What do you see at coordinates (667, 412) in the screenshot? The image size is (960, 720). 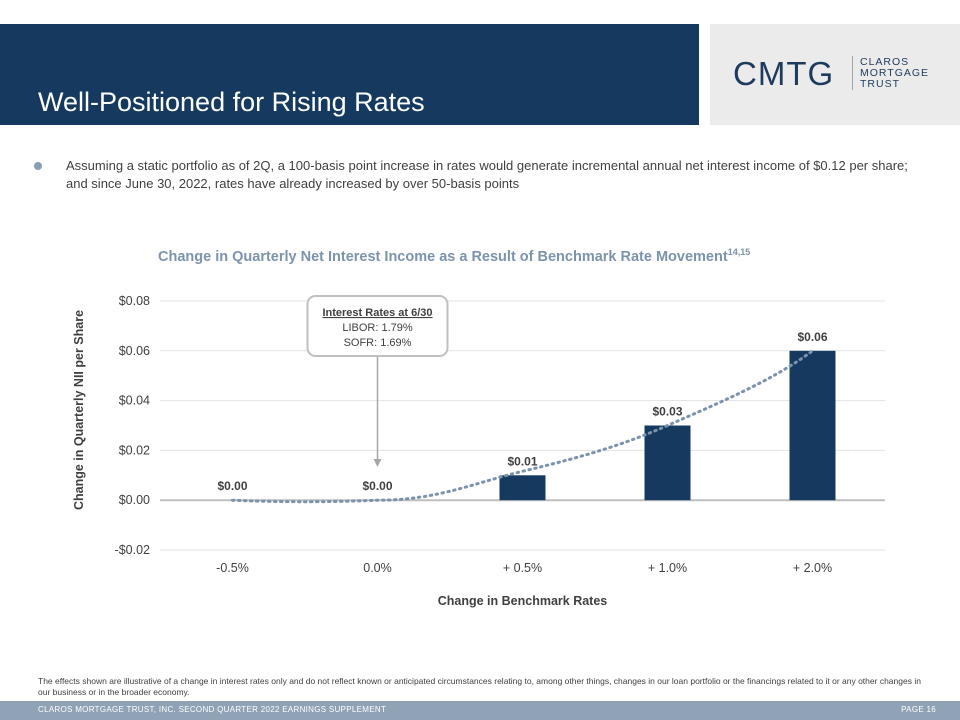 I see `data-label: $0.03` at bounding box center [667, 412].